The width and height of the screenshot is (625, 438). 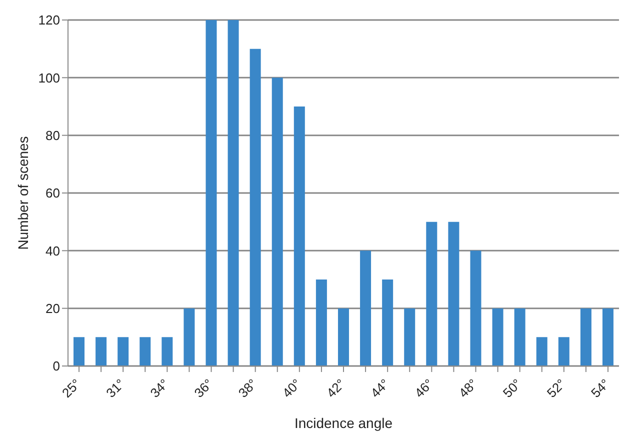 What do you see at coordinates (291, 388) in the screenshot?
I see `x-tick-label: 40°` at bounding box center [291, 388].